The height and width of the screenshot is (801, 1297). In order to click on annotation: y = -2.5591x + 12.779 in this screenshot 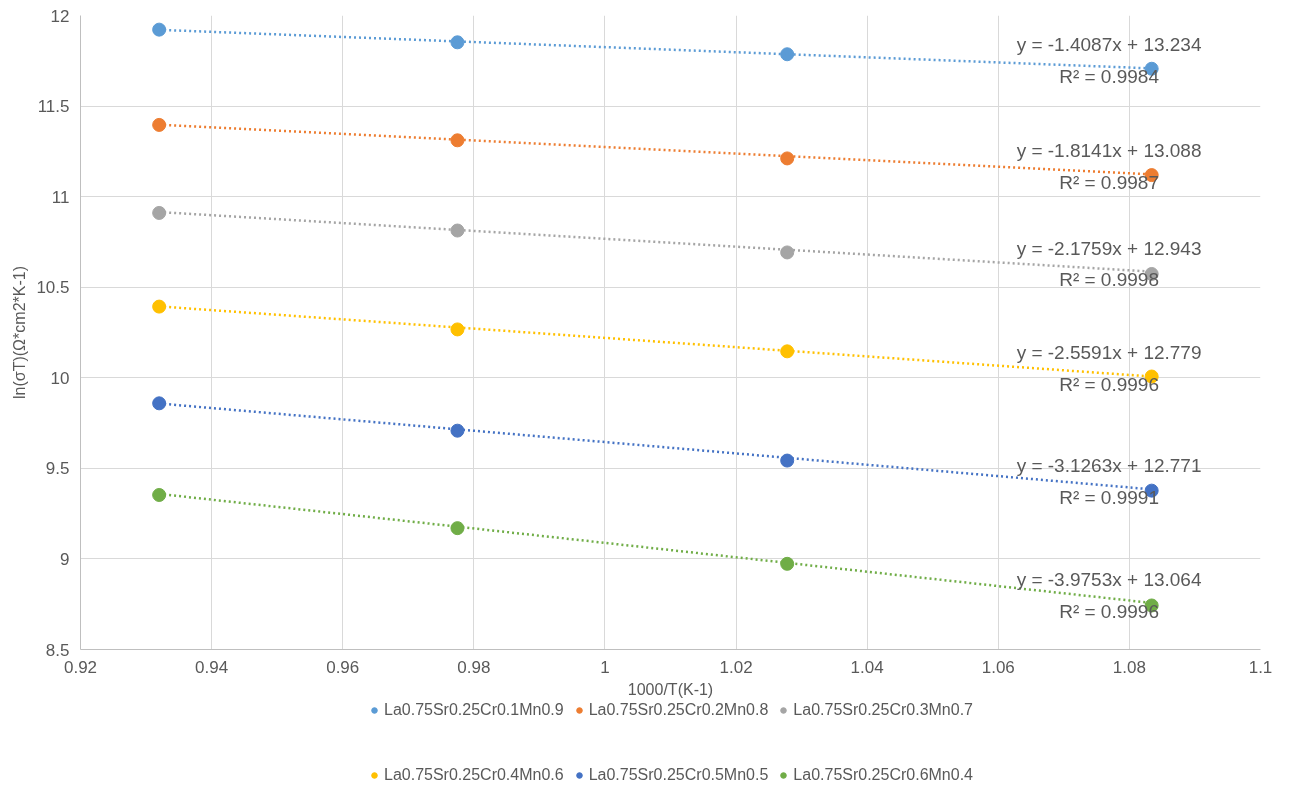, I will do `click(1109, 353)`.